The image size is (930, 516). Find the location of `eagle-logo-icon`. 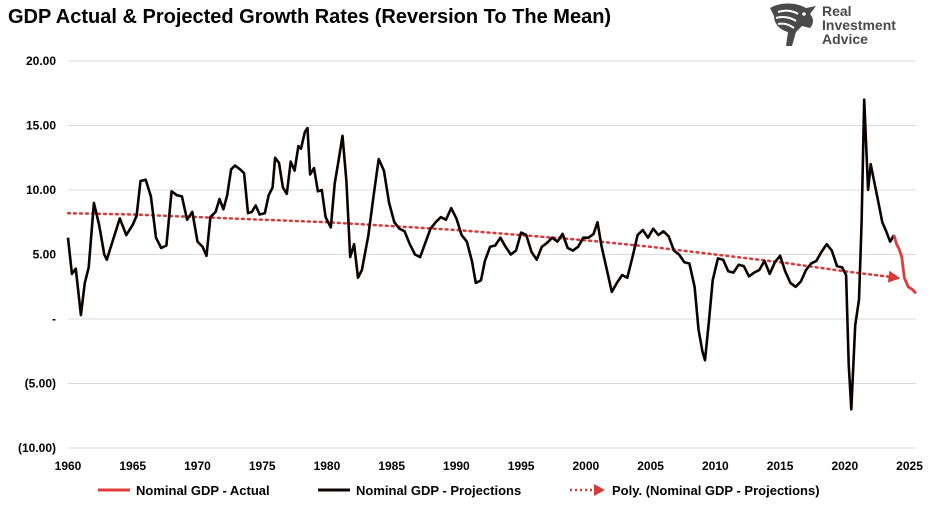

eagle-logo-icon is located at coordinates (793, 24).